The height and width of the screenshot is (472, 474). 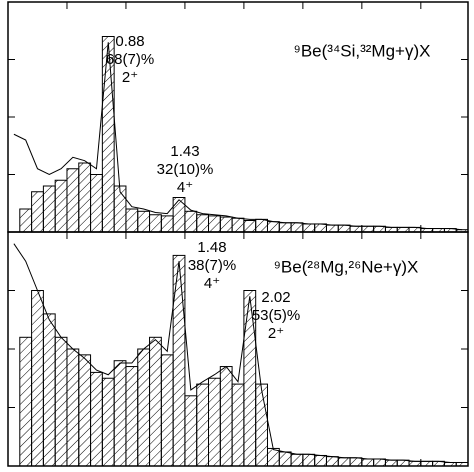 What do you see at coordinates (362, 50) in the screenshot?
I see `reaction-label: ⁹Be(³⁴Si,³²Mg+γ)X` at bounding box center [362, 50].